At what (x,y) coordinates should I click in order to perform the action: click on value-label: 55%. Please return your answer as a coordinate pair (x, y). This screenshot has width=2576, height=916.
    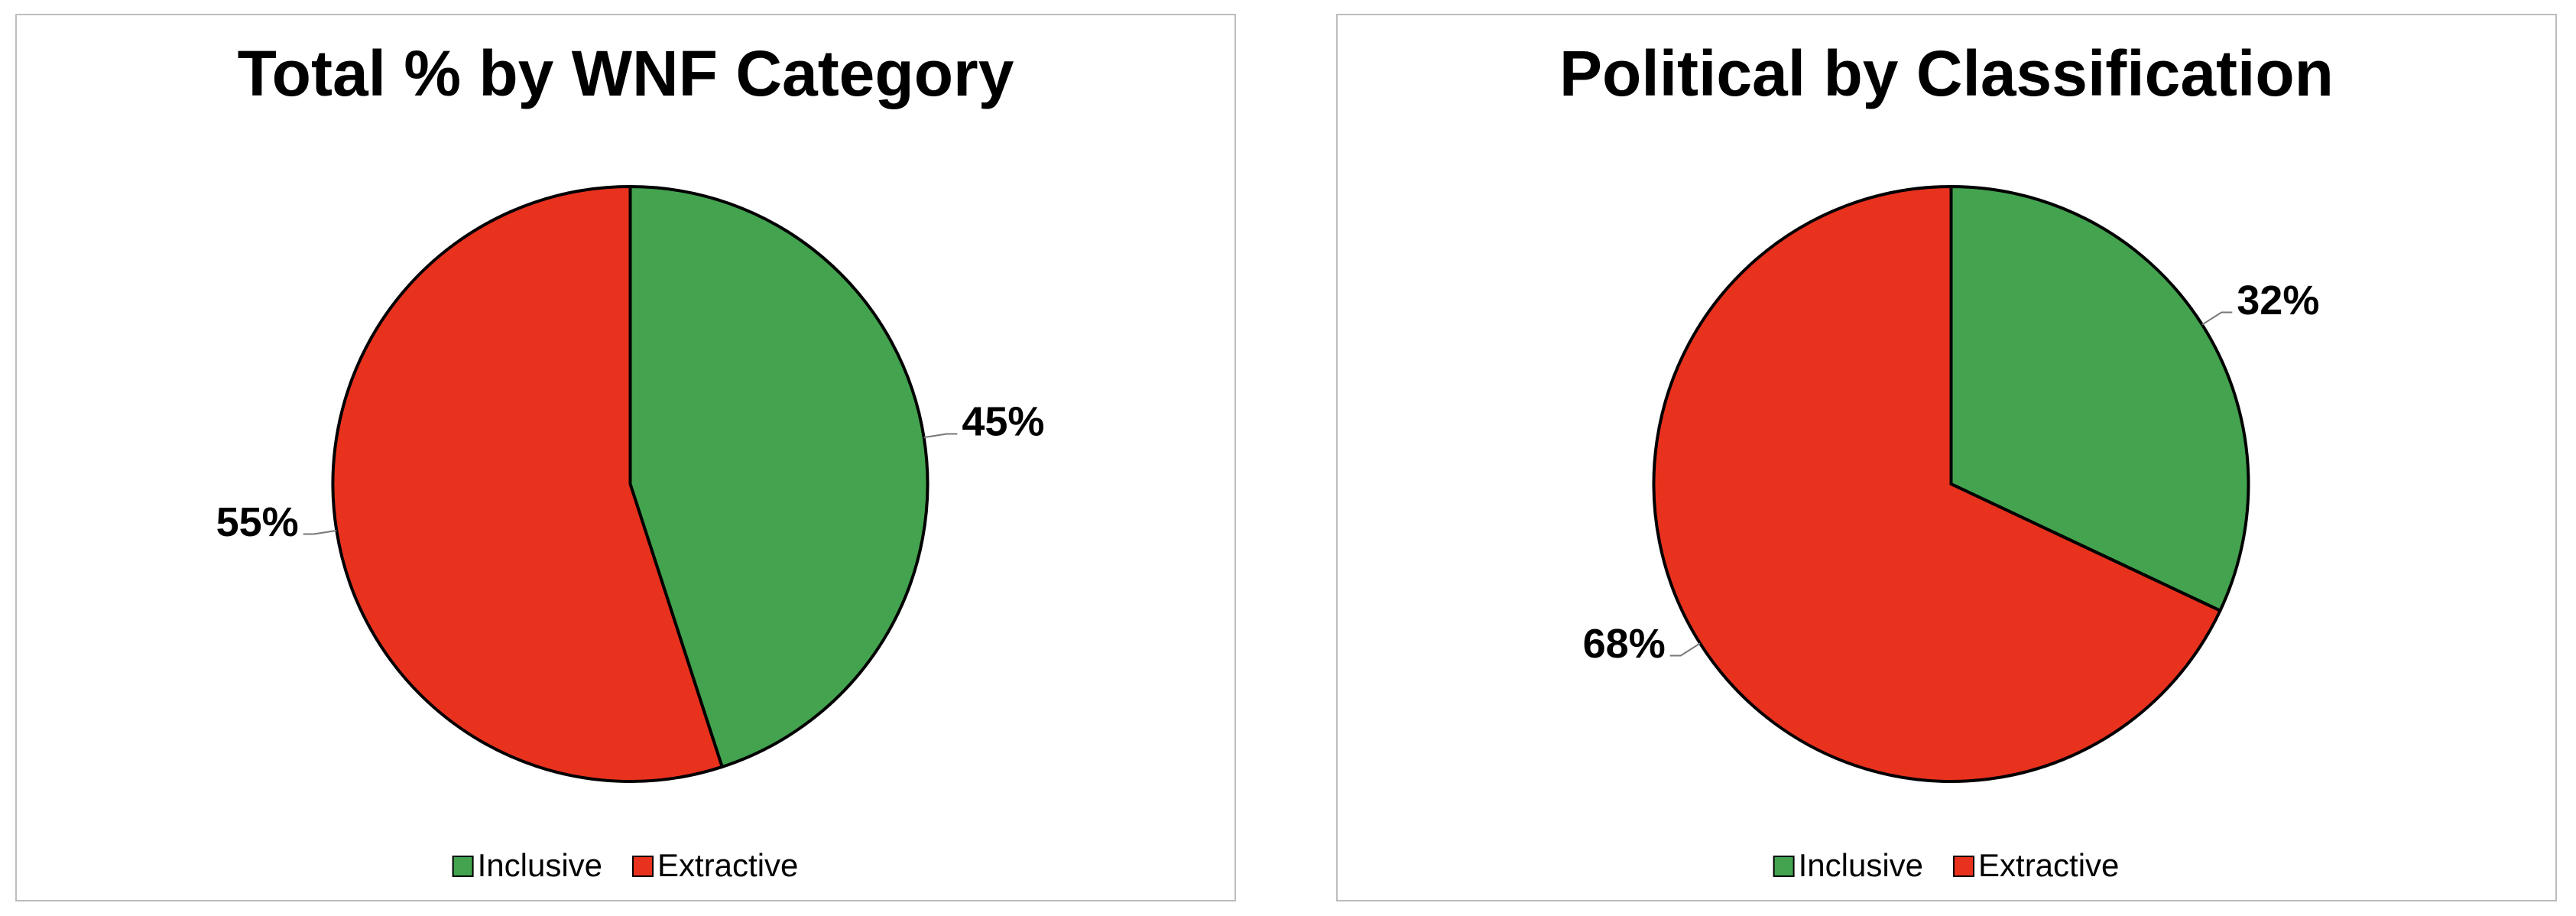
    Looking at the image, I should click on (257, 522).